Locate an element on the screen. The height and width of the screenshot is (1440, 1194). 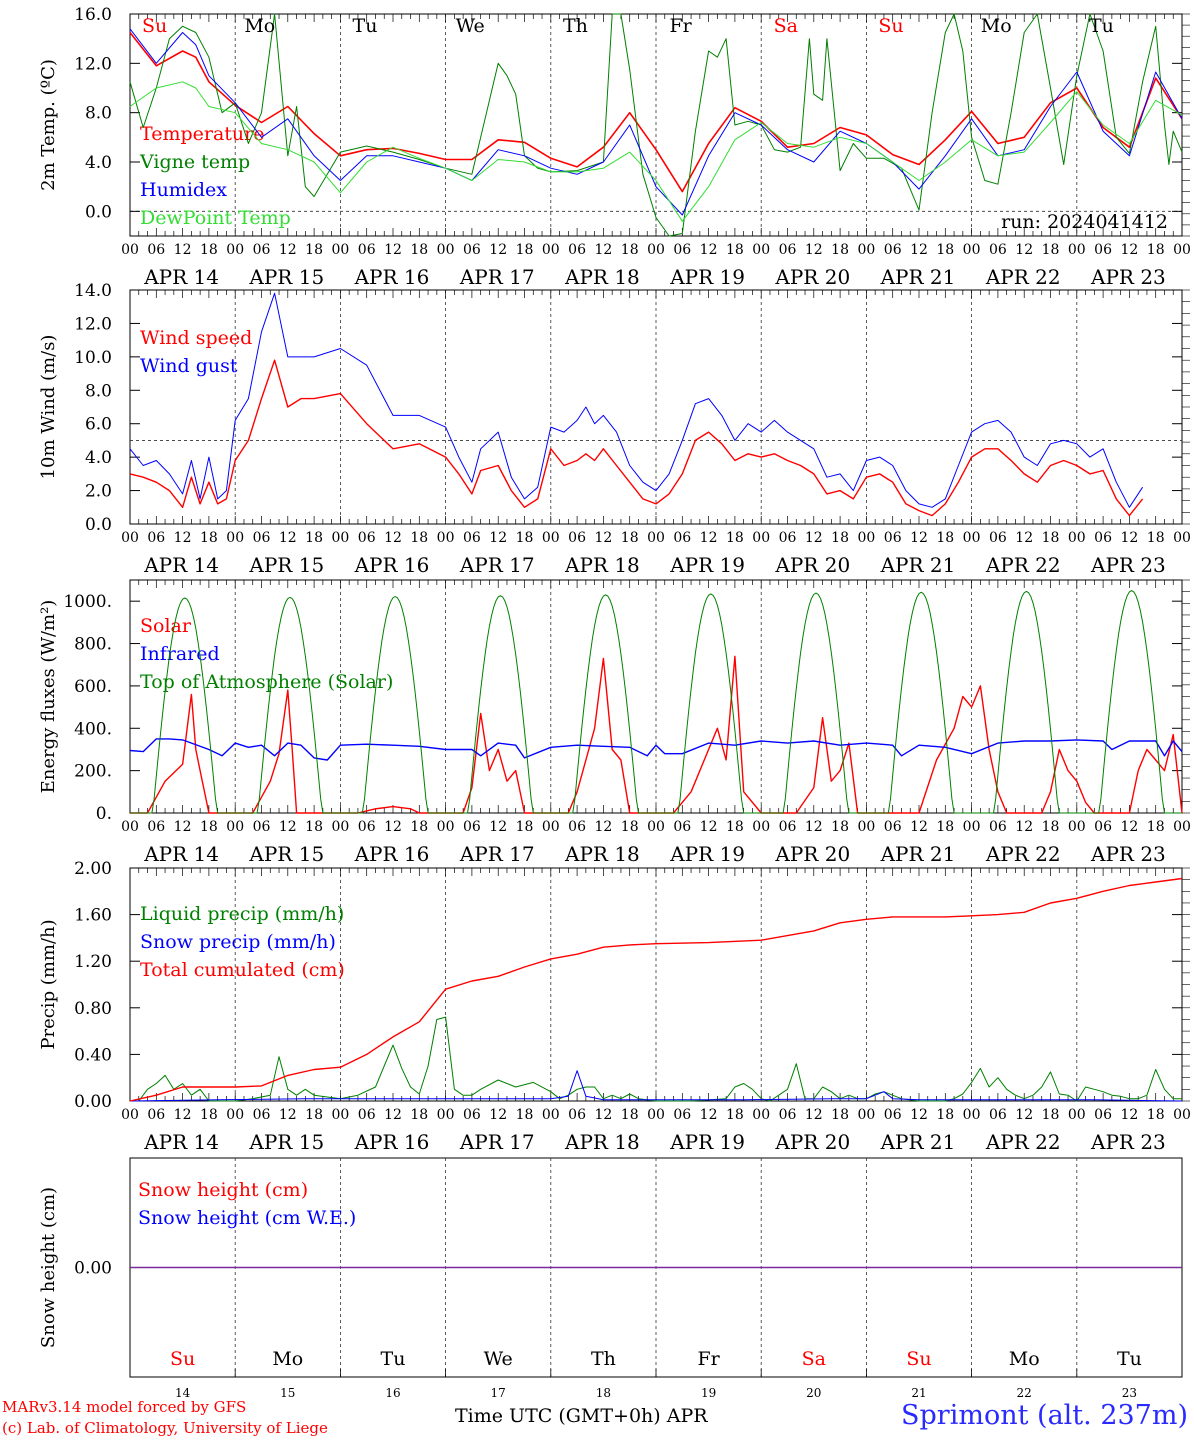
legend-entry: Total cumulated (cm) is located at coordinates (242, 970).